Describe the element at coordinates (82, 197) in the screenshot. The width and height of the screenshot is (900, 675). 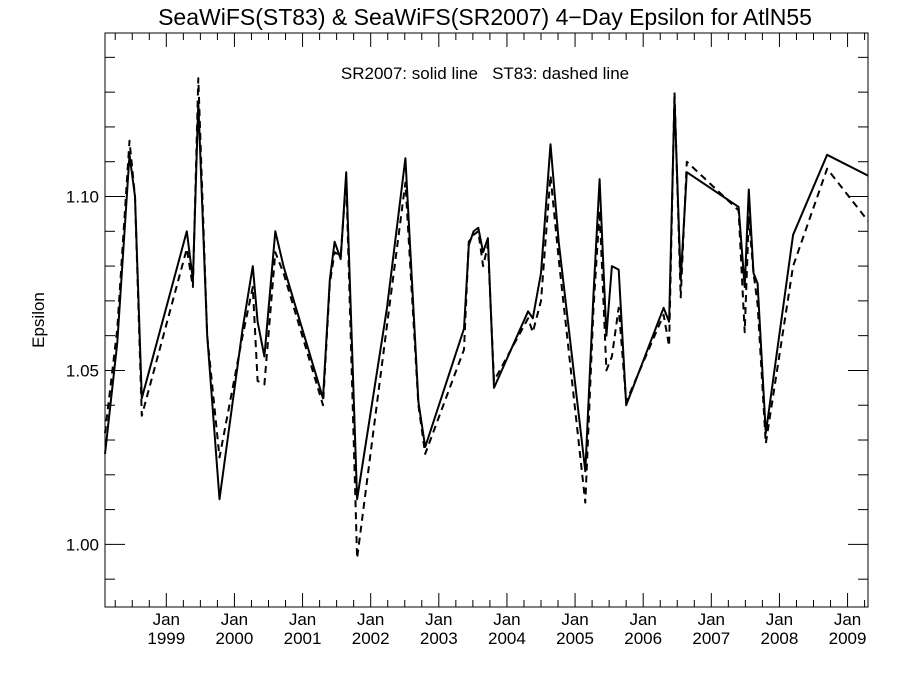
I see `y-tick-label: 1.10` at that location.